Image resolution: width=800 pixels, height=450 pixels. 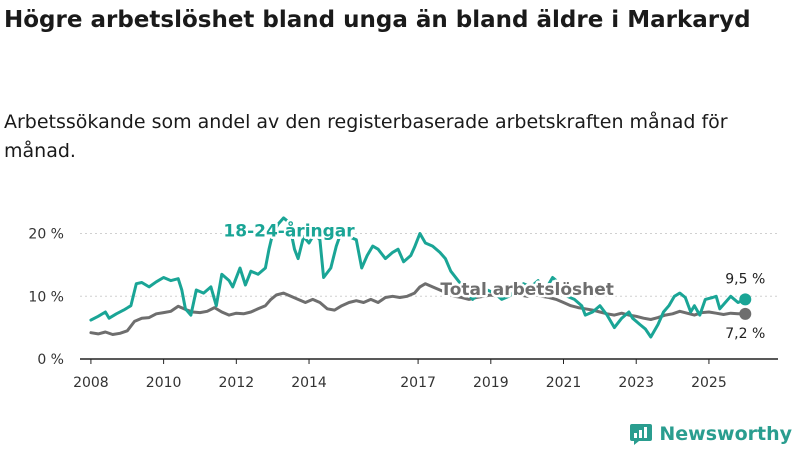 I want to click on y-axis-tick-labels: 0 % 10 % 20 %, so click(x=46, y=297).